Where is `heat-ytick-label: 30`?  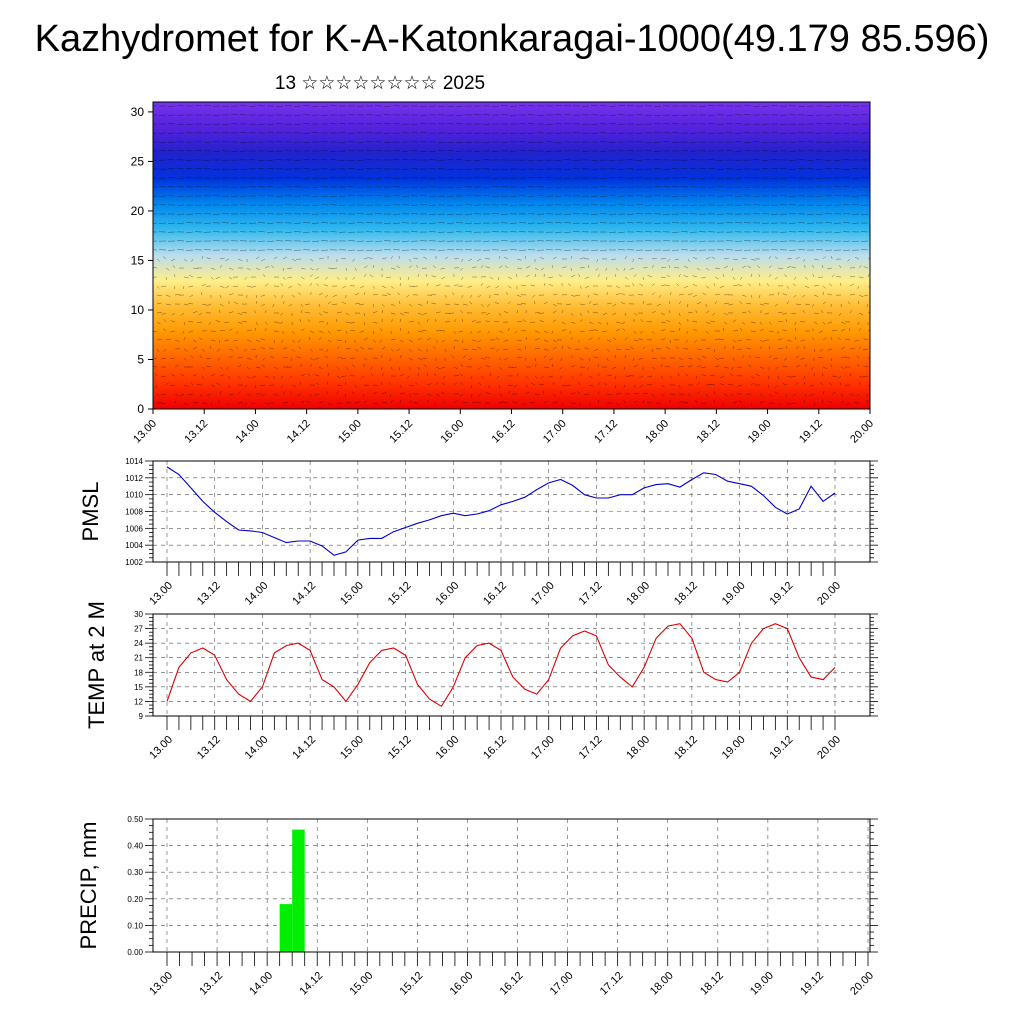 heat-ytick-label: 30 is located at coordinates (138, 112).